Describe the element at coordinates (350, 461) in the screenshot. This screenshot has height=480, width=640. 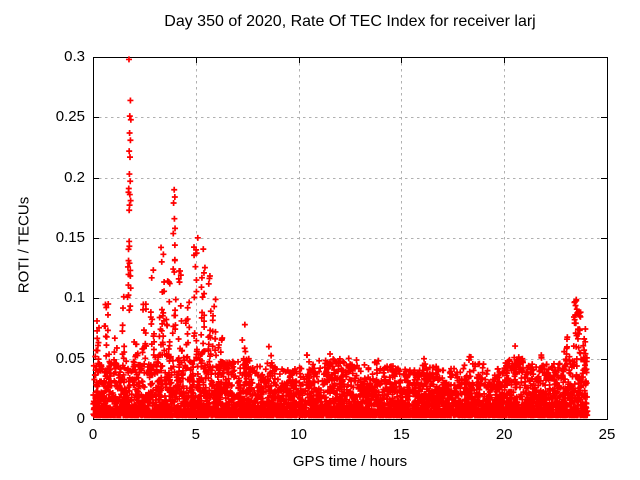
I see `x-axis-label: GPS time / hours` at that location.